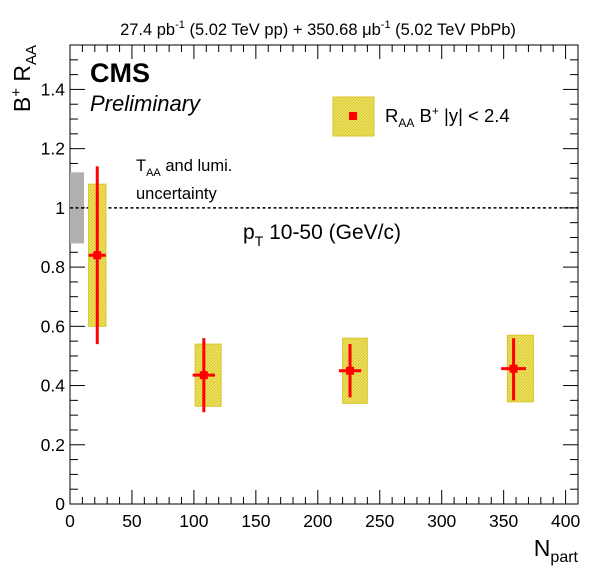 The image size is (596, 572). Describe the element at coordinates (53, 149) in the screenshot. I see `y-tick-label: 1.2` at that location.